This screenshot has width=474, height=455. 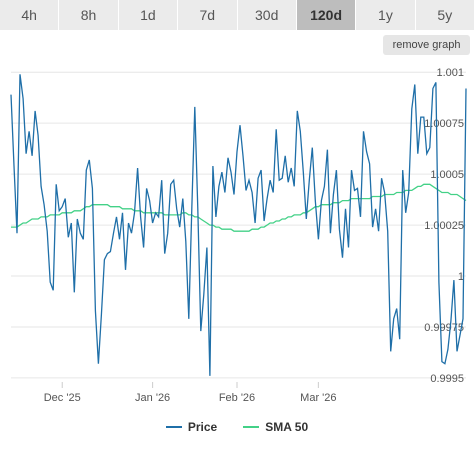 What do you see at coordinates (267, 15) in the screenshot?
I see `tab-30d: 30d` at bounding box center [267, 15].